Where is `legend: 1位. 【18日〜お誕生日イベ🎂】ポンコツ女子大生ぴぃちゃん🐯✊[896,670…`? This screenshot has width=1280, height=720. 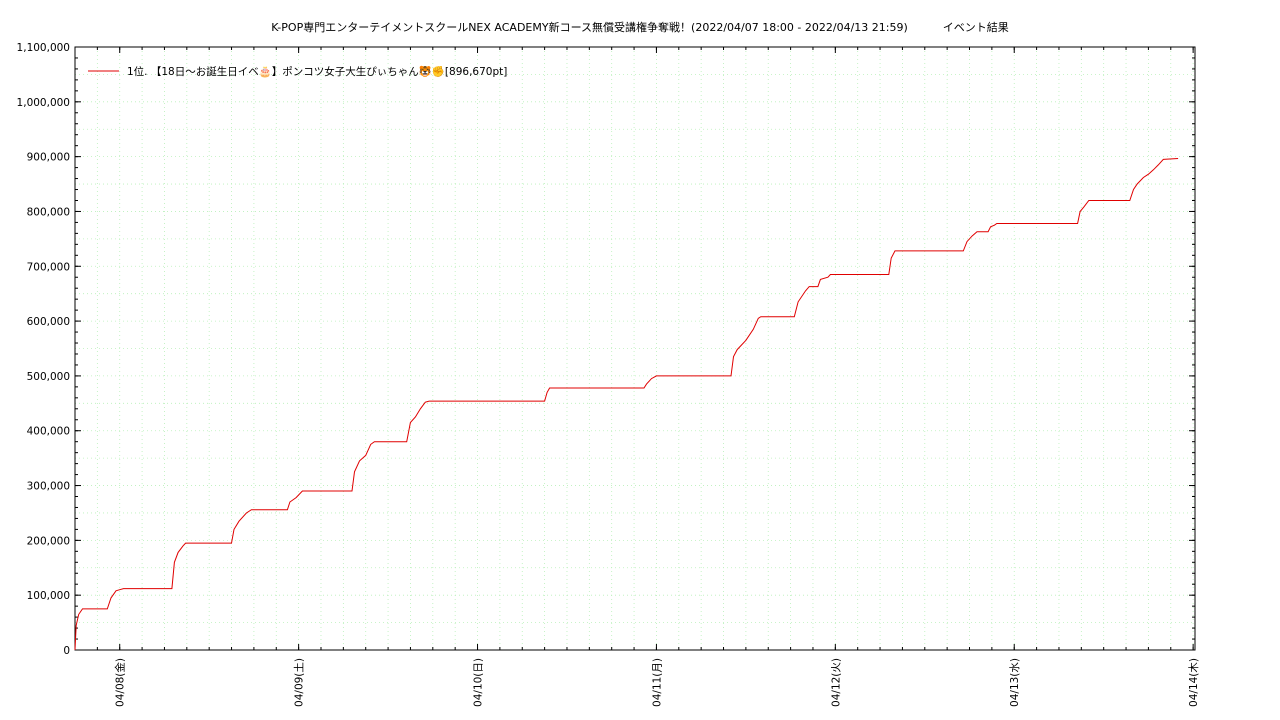
legend: 1位. 【18日〜お誕生日イベ🎂】ポンコツ女子大生ぴぃちゃん🐯✊[896,670… is located at coordinates (297, 71).